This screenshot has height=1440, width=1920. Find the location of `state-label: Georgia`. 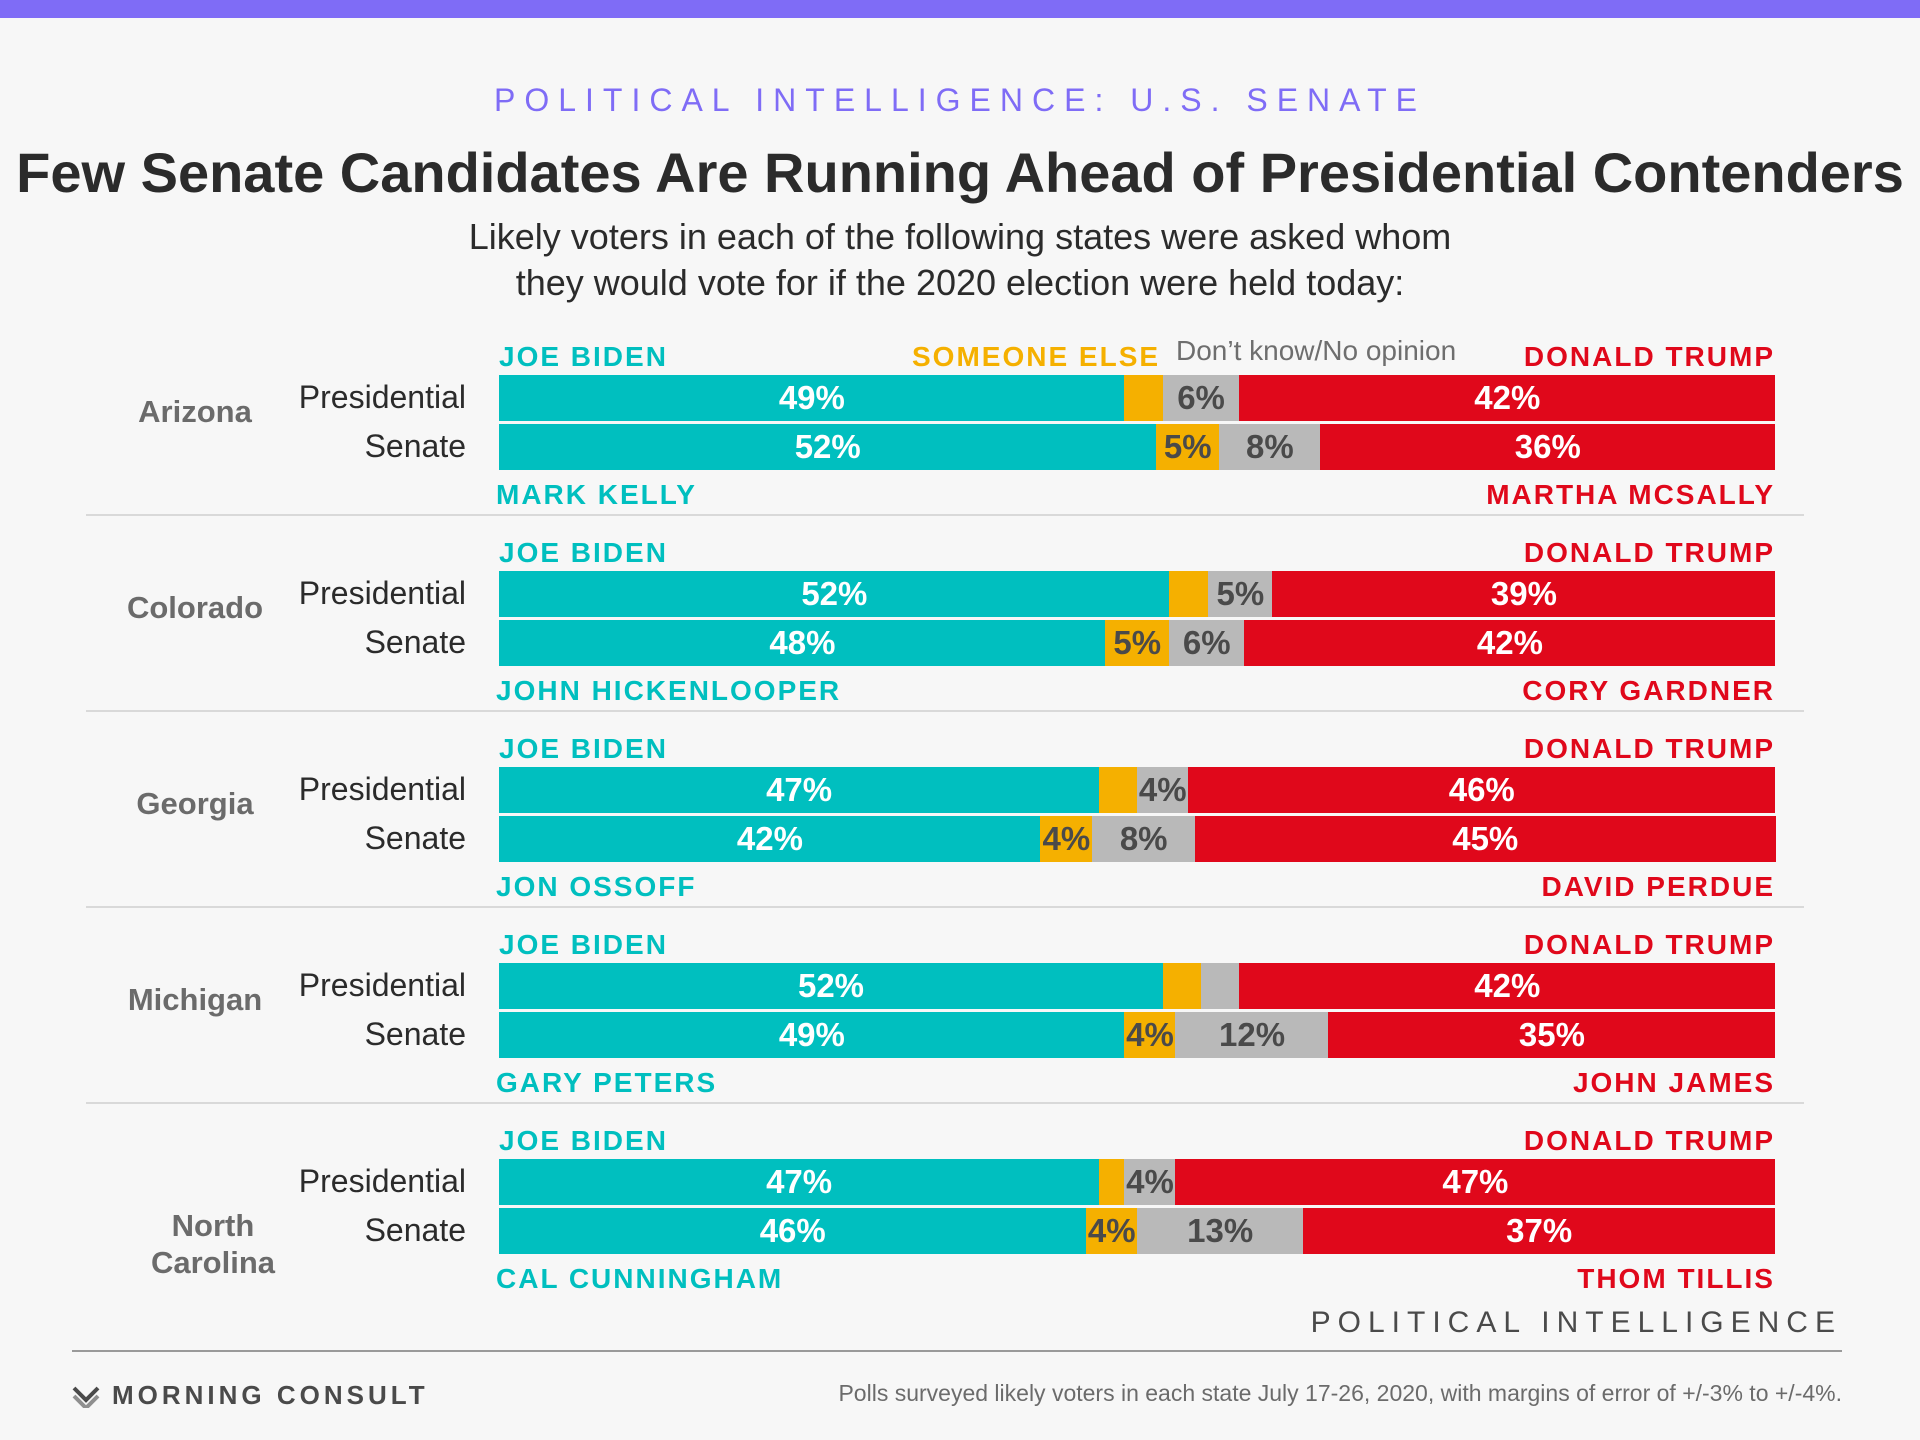

state-label: Georgia is located at coordinates (195, 803).